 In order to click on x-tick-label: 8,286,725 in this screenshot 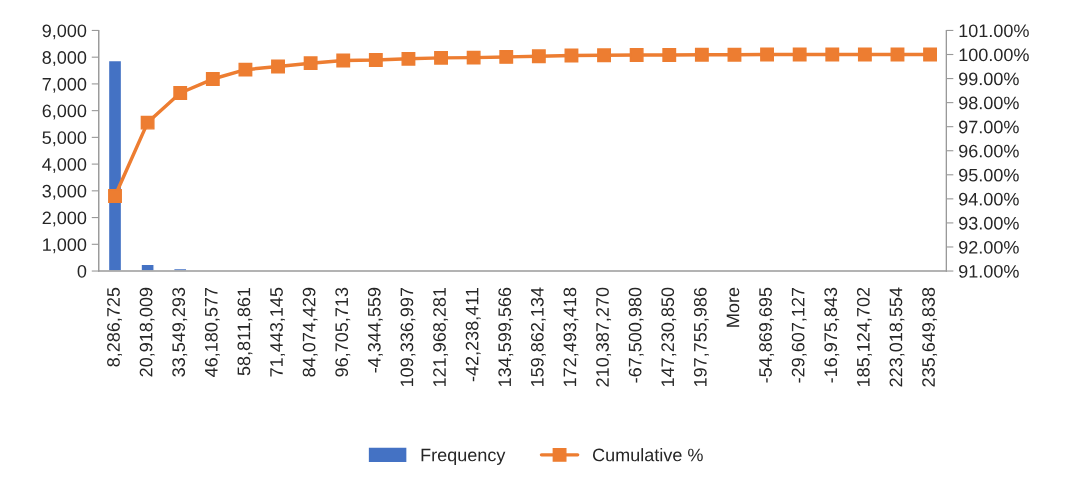, I will do `click(114, 327)`.